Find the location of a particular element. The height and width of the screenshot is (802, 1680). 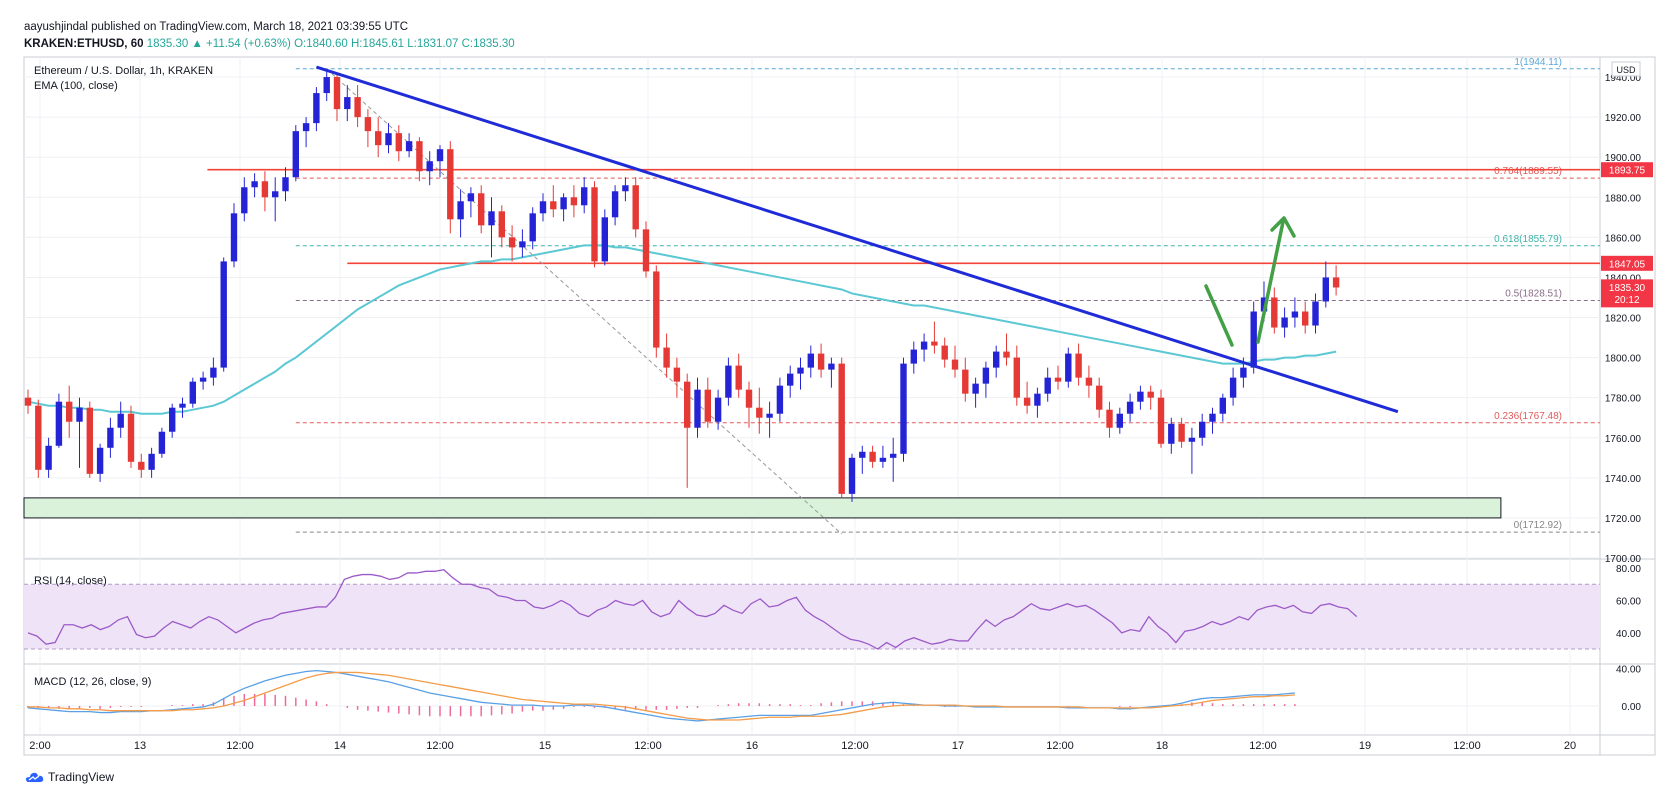

fib-label: 0.618(1855.79) is located at coordinates (1528, 239).